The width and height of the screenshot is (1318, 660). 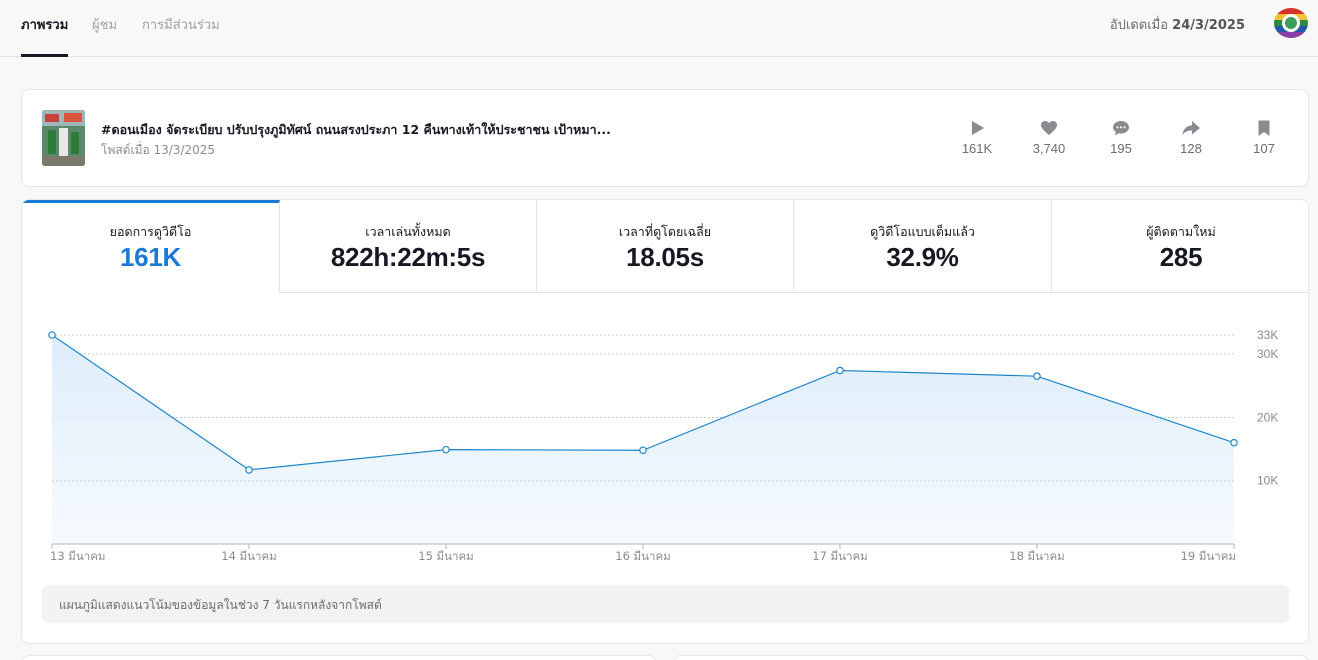 I want to click on metric-tab-watched-full-video: ดูวิดีโอแบบเต็มแล้ว 32.9%, so click(x=923, y=246).